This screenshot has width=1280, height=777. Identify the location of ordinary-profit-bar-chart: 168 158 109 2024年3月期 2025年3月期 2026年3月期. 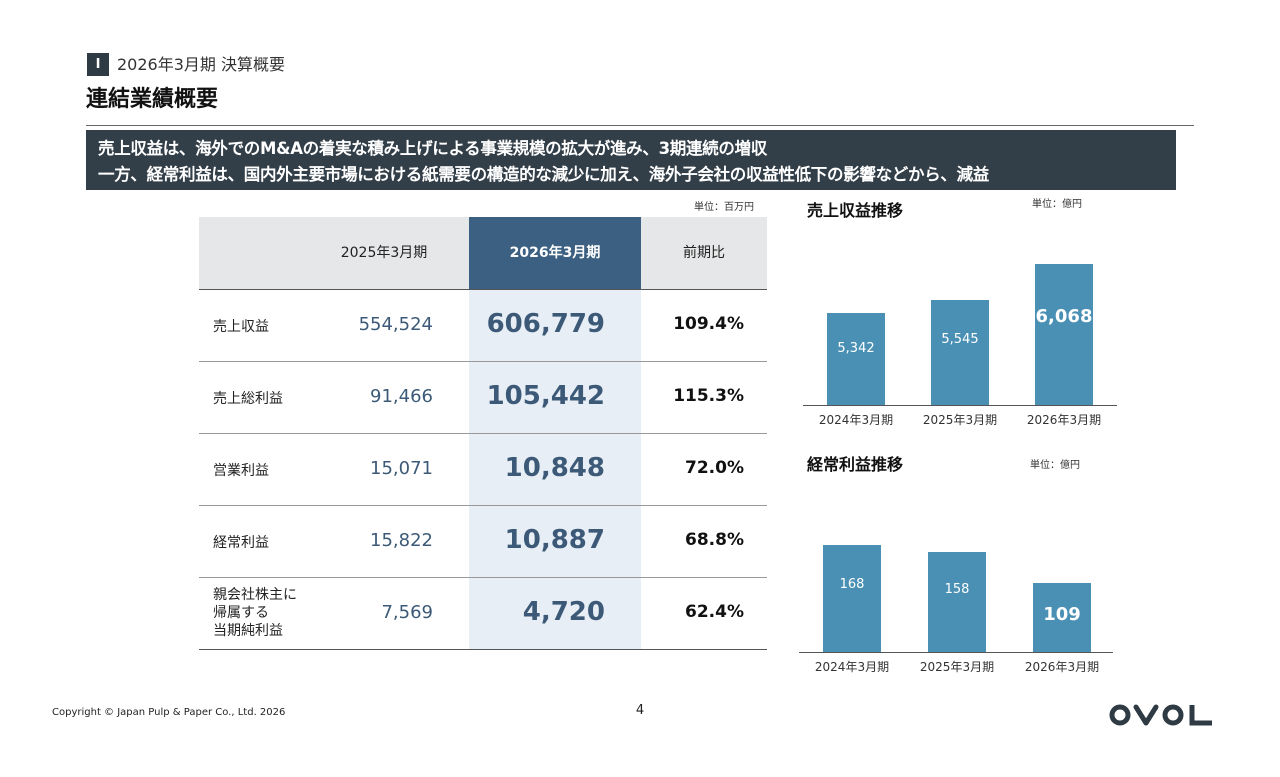
(956, 580).